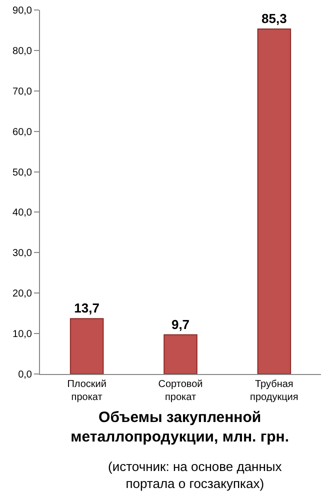 The height and width of the screenshot is (500, 327). Describe the element at coordinates (22, 11) in the screenshot. I see `y-tick-label: 90,0` at that location.